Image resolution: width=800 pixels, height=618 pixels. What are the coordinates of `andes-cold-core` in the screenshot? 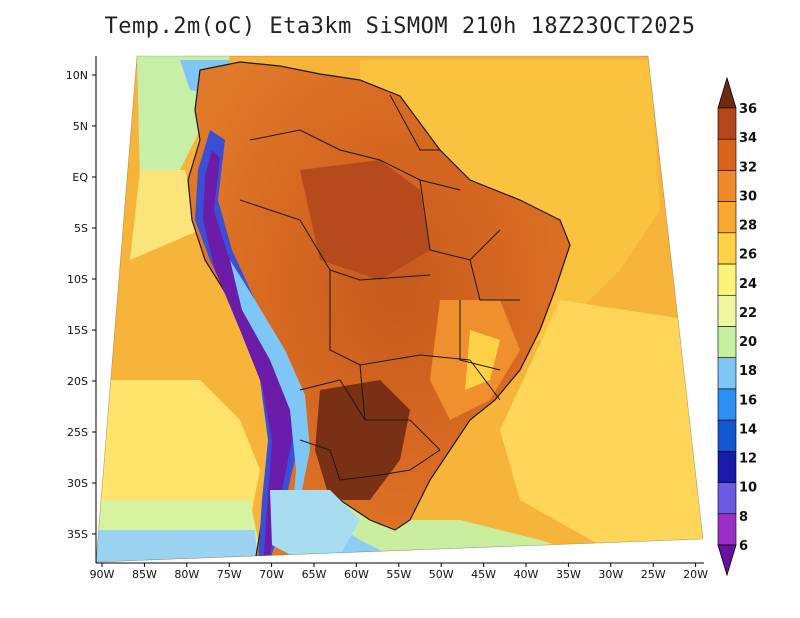 It's located at (247, 352).